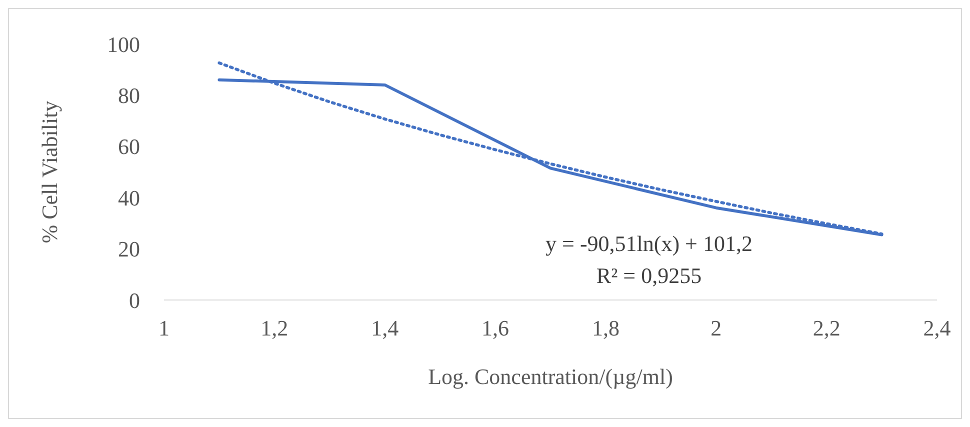  Describe the element at coordinates (649, 276) in the screenshot. I see `annotation: R² = 0,9255` at that location.